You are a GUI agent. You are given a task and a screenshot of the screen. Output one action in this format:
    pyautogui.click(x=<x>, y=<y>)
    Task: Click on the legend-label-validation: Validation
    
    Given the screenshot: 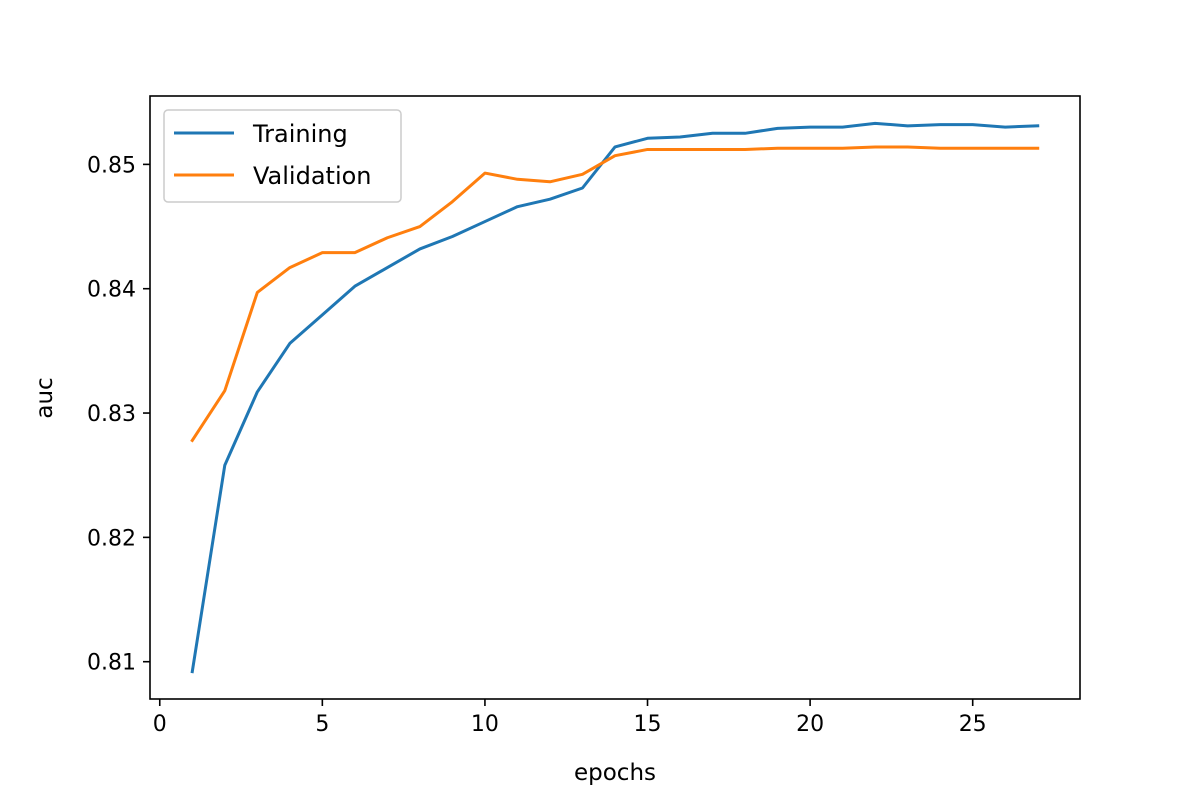 What is the action you would take?
    pyautogui.click(x=312, y=176)
    